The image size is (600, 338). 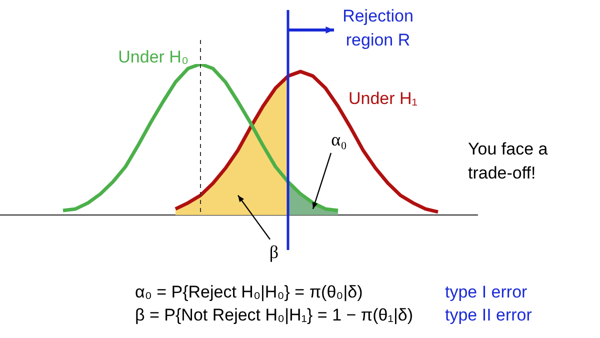 I want to click on text: β = P{Not Reject H₀|H₁} = 1 − π(θ₁|δ), so click(x=274, y=315).